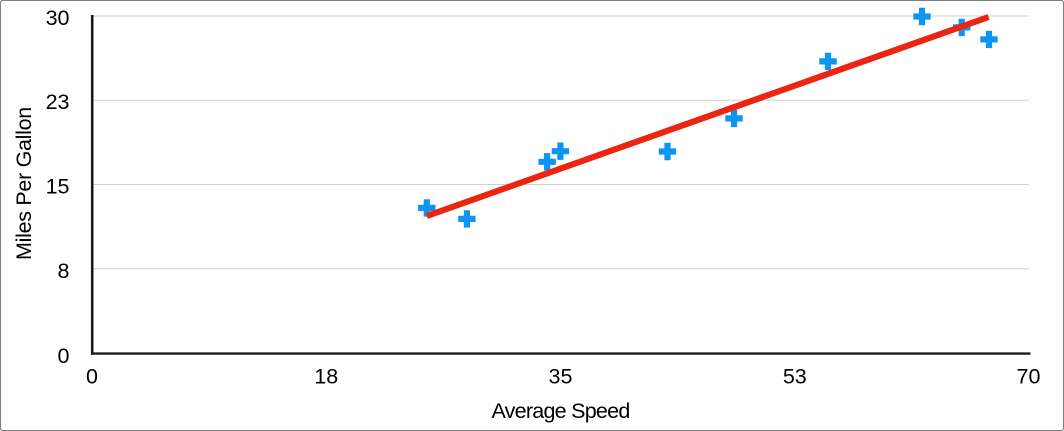 This screenshot has height=431, width=1064. Describe the element at coordinates (24, 183) in the screenshot. I see `svg-text: Miles Per Gallon` at that location.